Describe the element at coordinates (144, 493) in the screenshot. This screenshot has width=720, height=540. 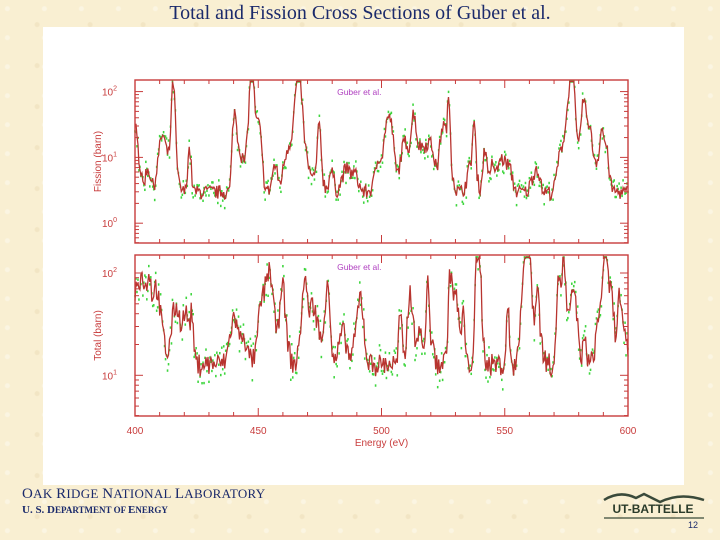
I see `footer-org-word: ATIONAL` at that location.